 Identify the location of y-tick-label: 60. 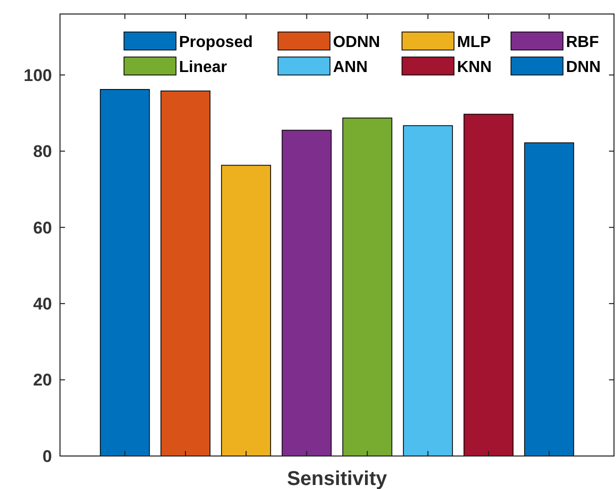
(42, 228).